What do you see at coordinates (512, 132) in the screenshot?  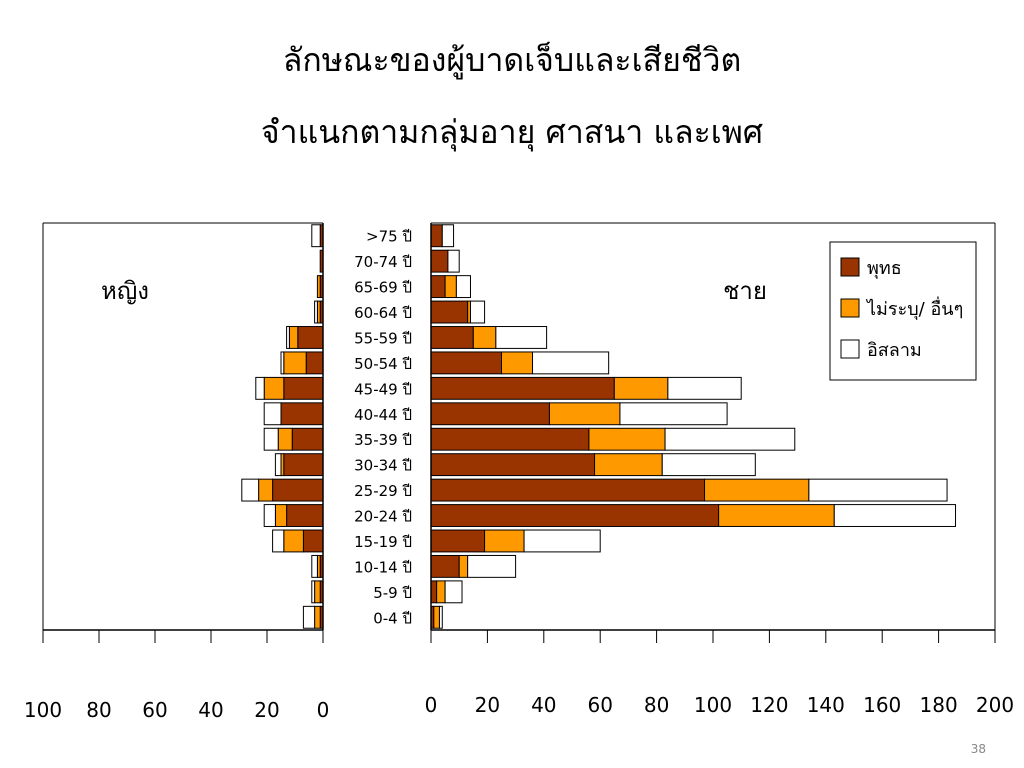 I see `slide-title-line2: จำแนกตามกลุ่มอายุ ศาสนา และเพศ` at bounding box center [512, 132].